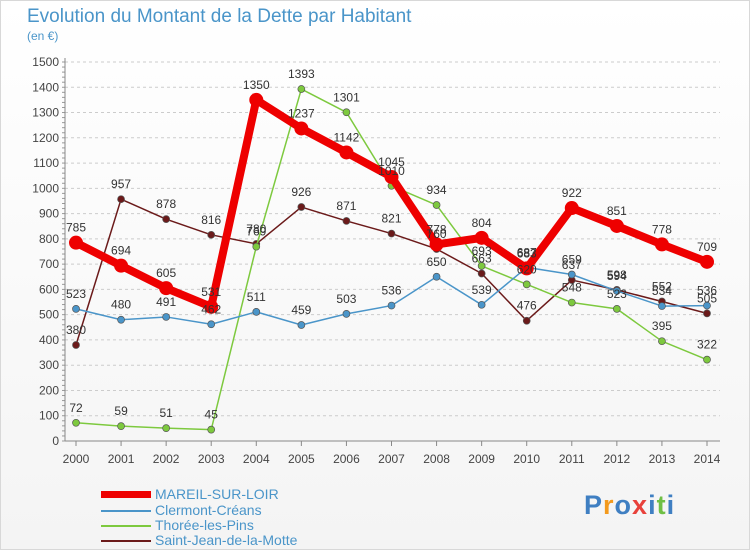 This screenshot has width=750, height=550. What do you see at coordinates (437, 262) in the screenshot?
I see `data-label: 650` at bounding box center [437, 262].